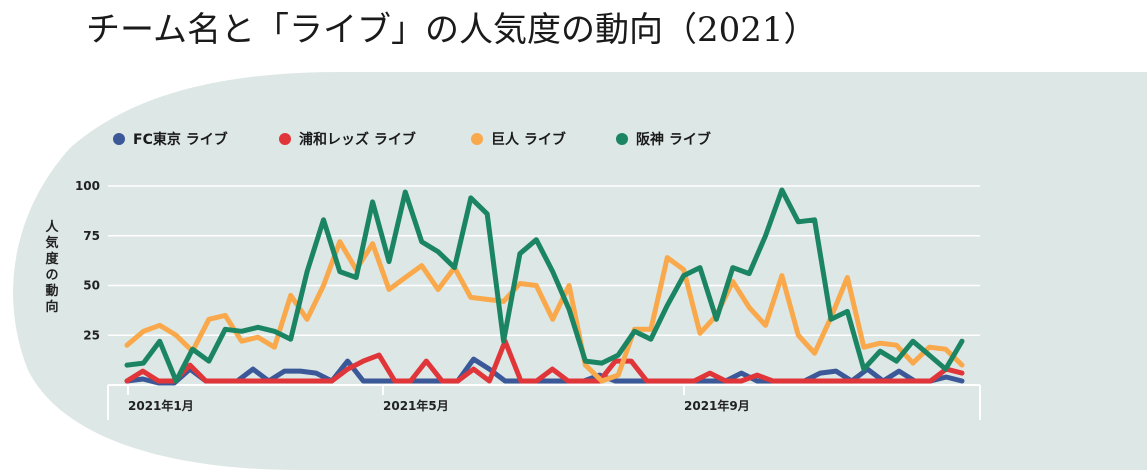 The width and height of the screenshot is (1147, 470). What do you see at coordinates (357, 139) in the screenshot?
I see `legend-label: 浦和レッズ ライブ` at bounding box center [357, 139].